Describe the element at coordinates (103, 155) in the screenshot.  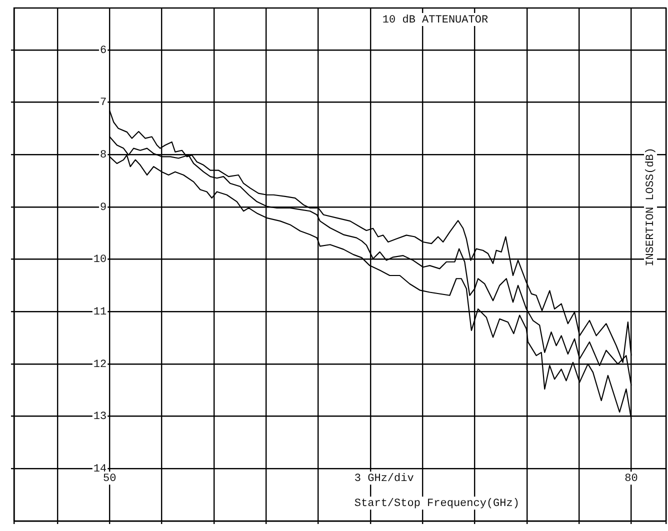
I see `y-tick-label: 8` at that location.